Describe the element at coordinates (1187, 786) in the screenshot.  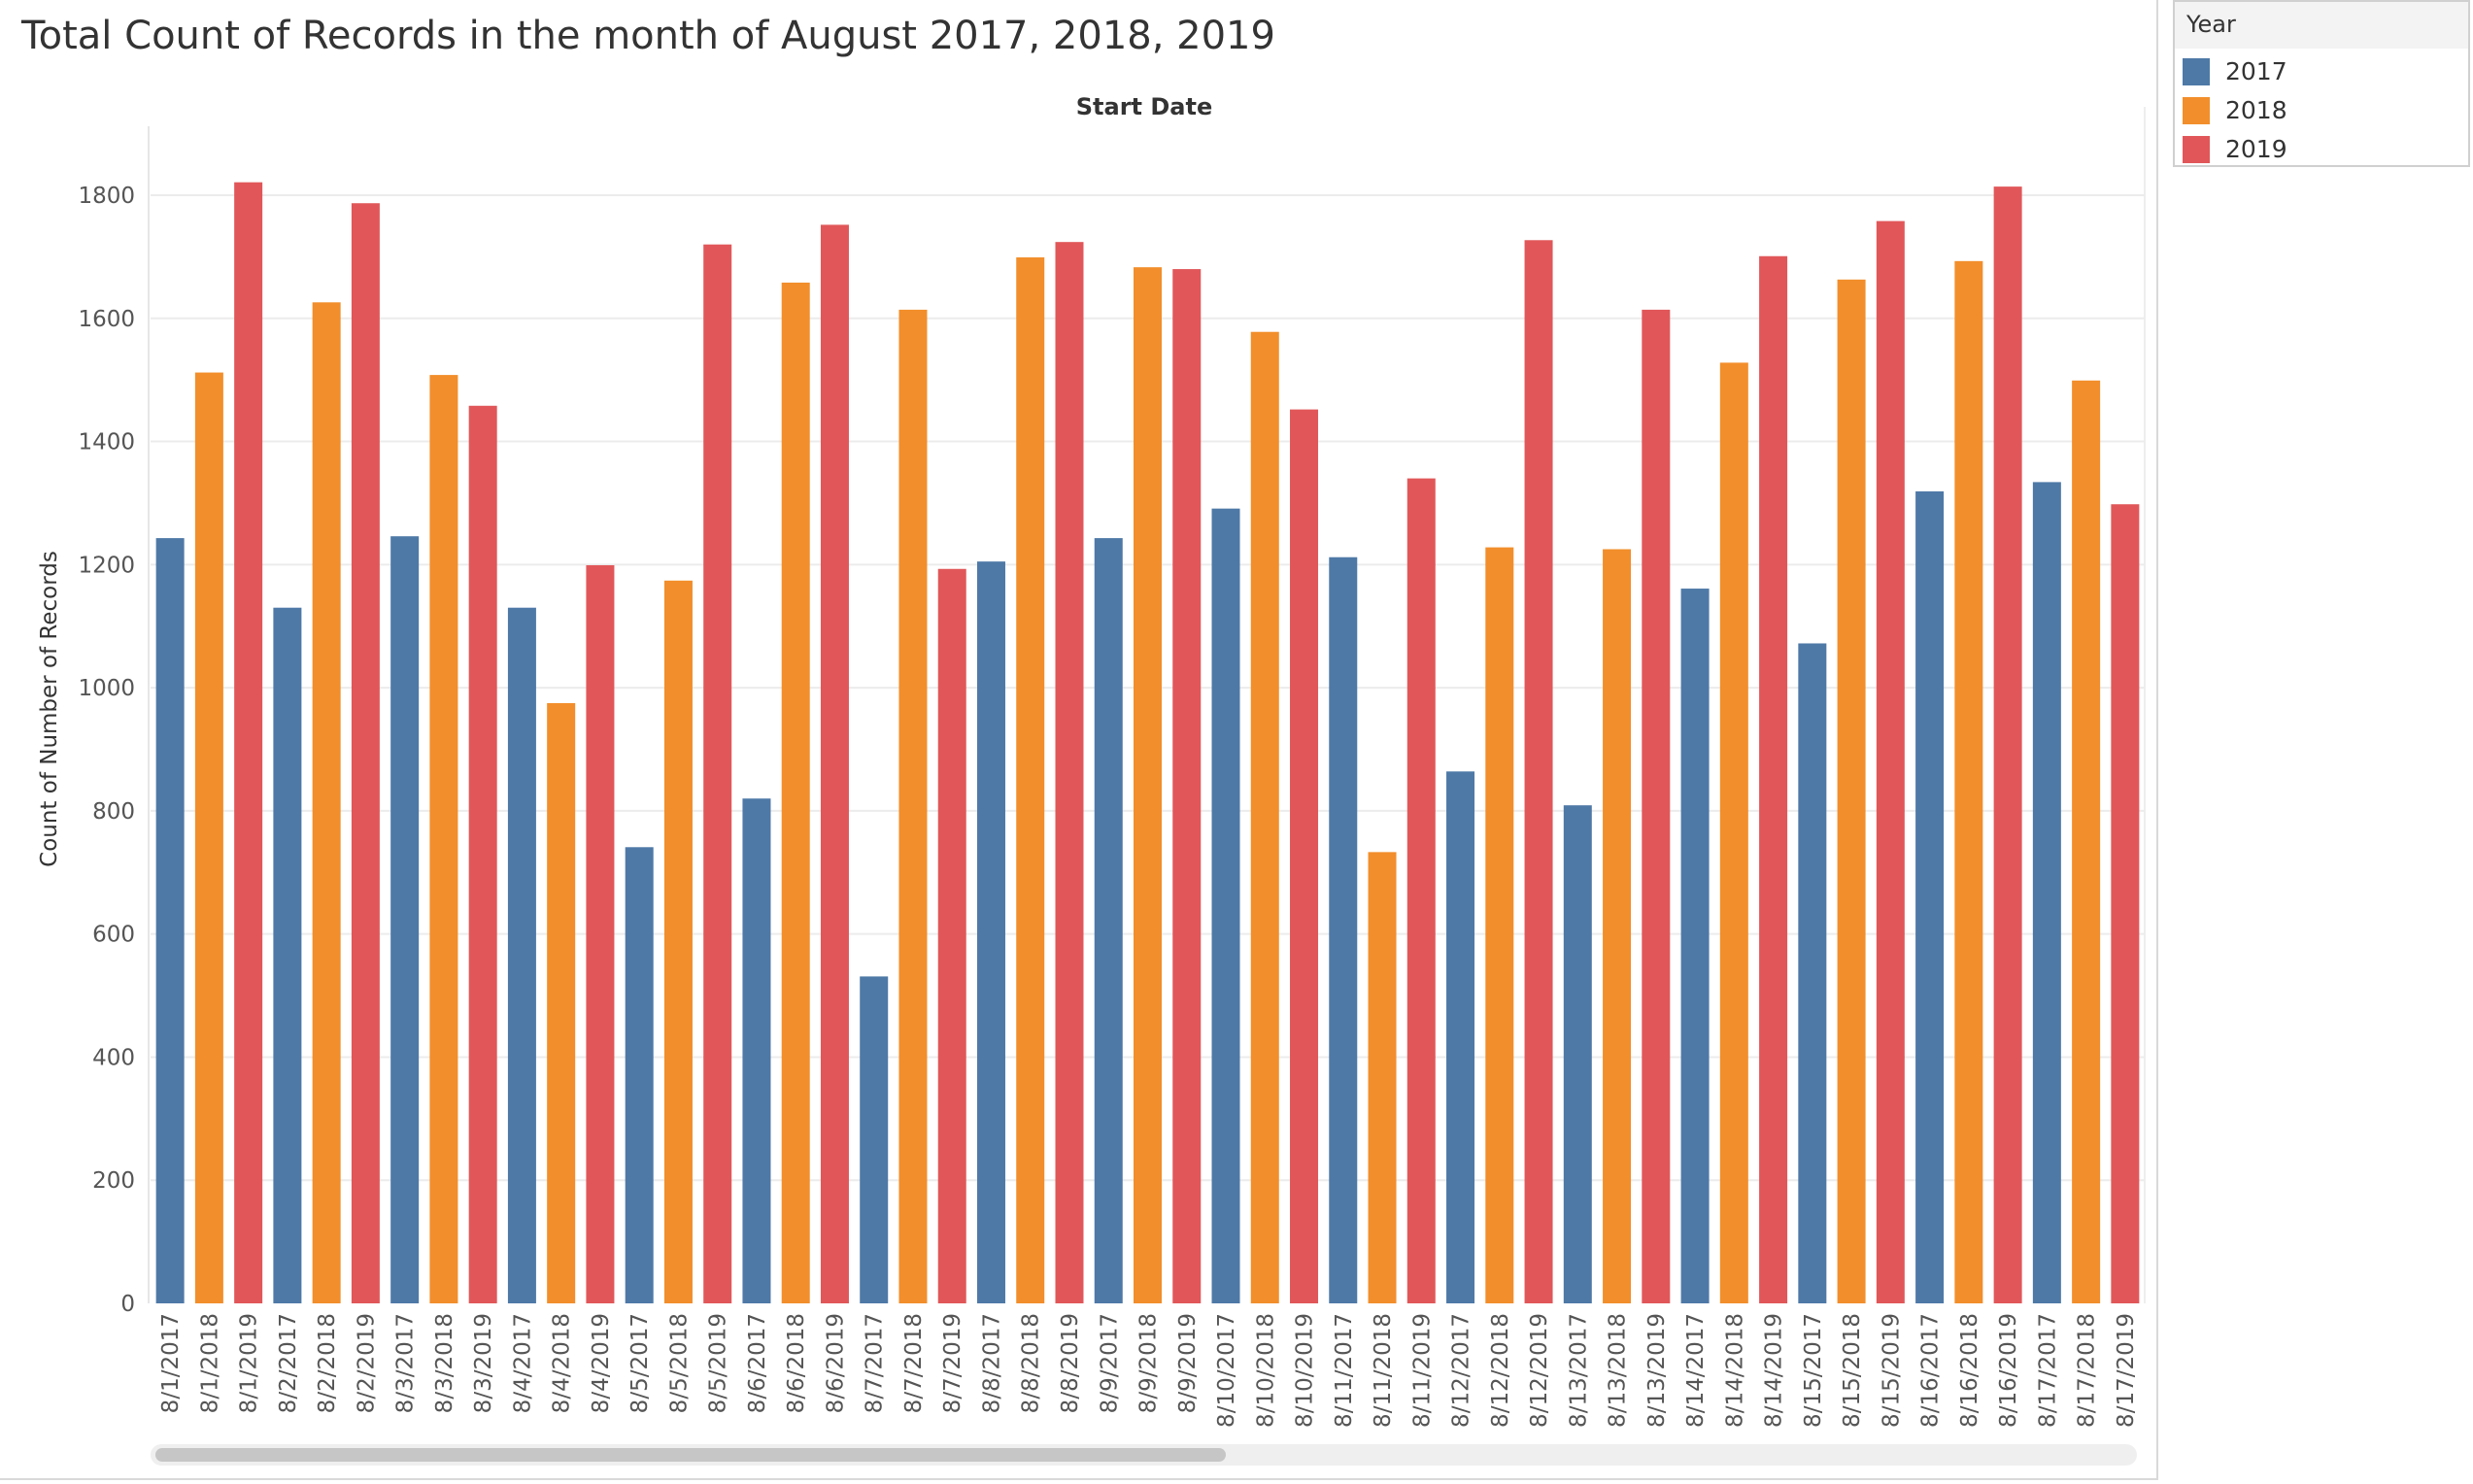
I see `bar-8-9-2019` at that location.